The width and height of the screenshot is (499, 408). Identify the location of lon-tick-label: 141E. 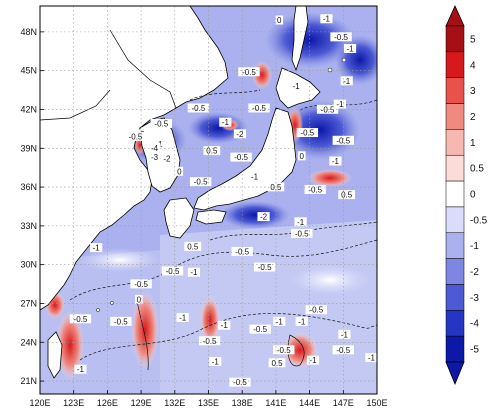
(275, 403).